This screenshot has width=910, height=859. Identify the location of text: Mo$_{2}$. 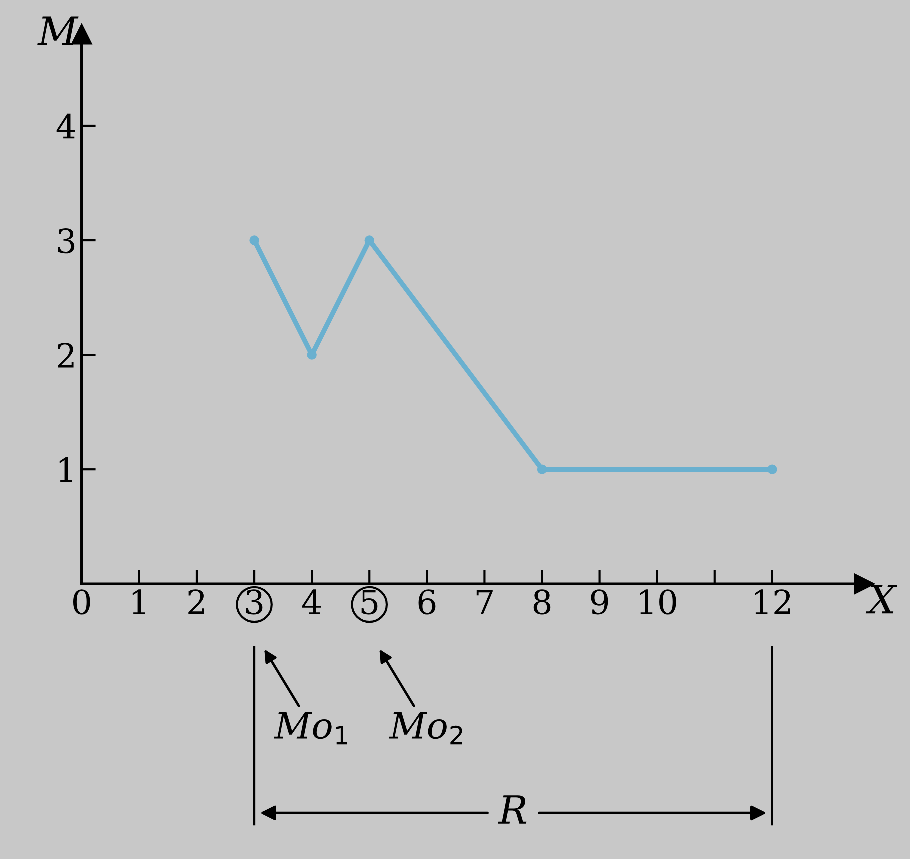
(425, 728).